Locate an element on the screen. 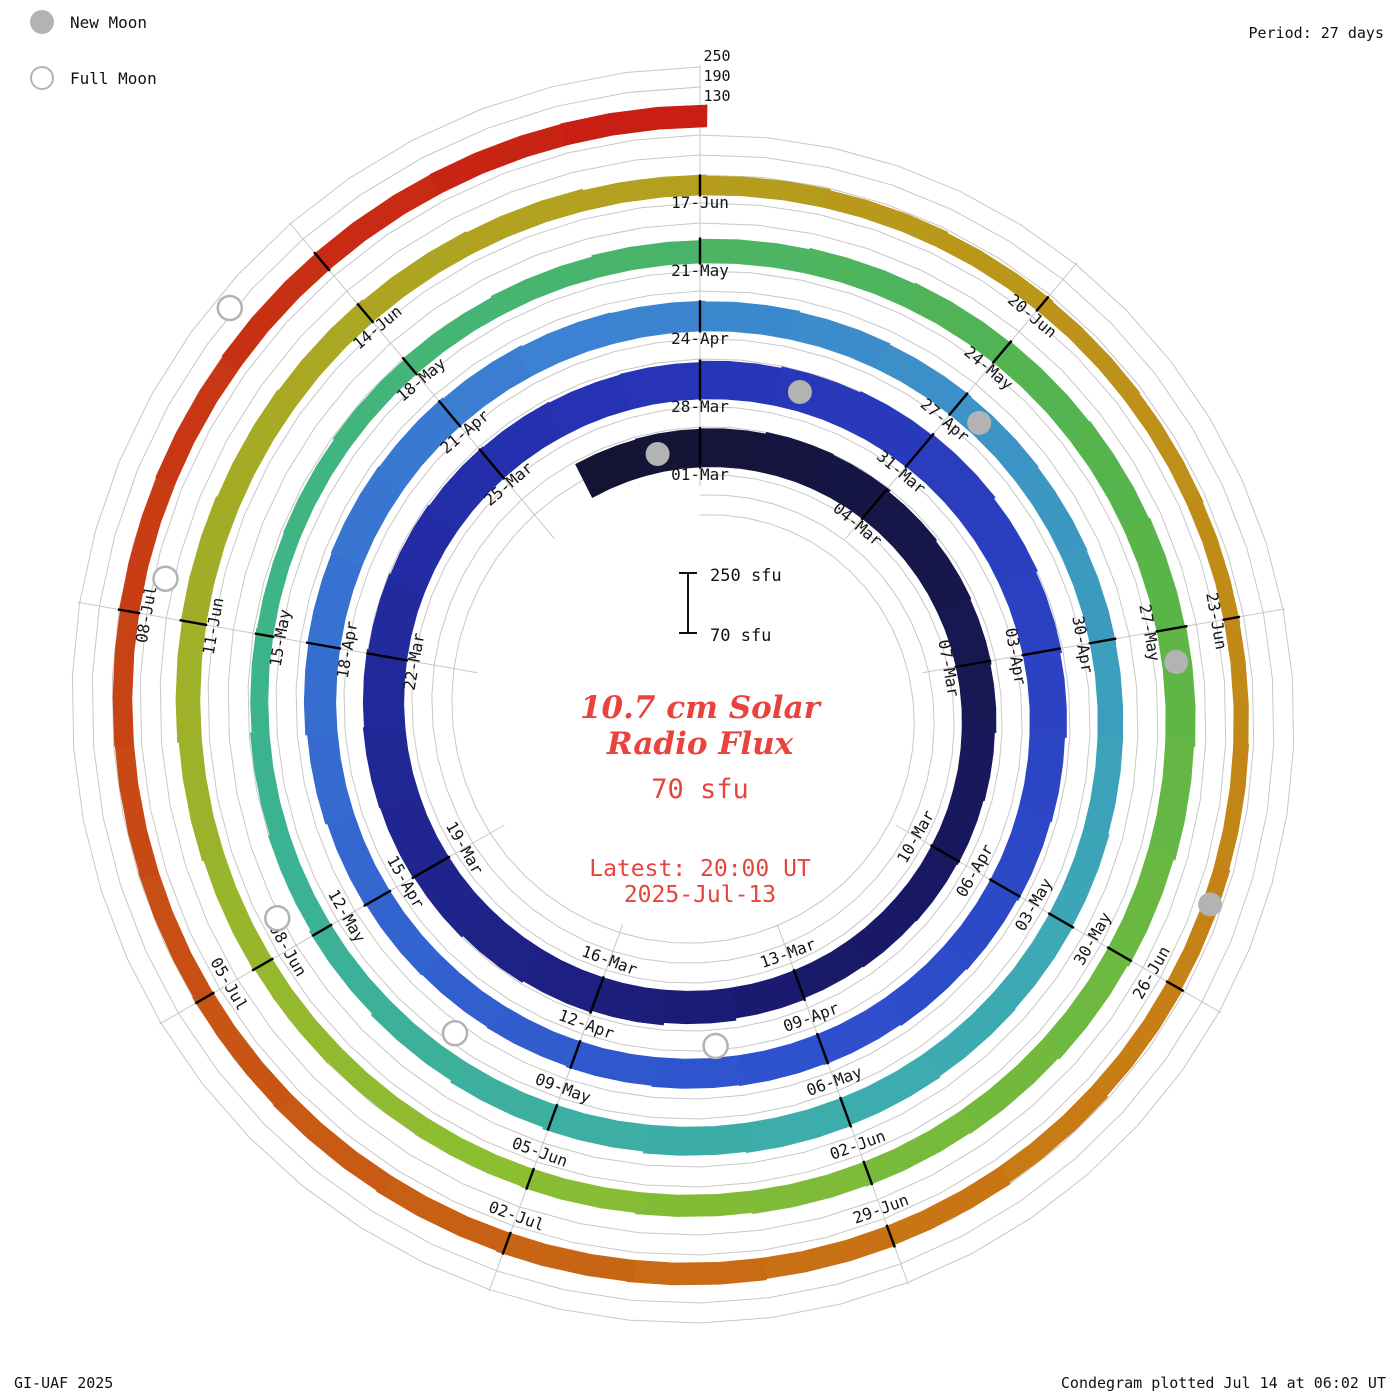 This screenshot has height=1400, width=1400. new-moon-label: New Moon is located at coordinates (109, 22).